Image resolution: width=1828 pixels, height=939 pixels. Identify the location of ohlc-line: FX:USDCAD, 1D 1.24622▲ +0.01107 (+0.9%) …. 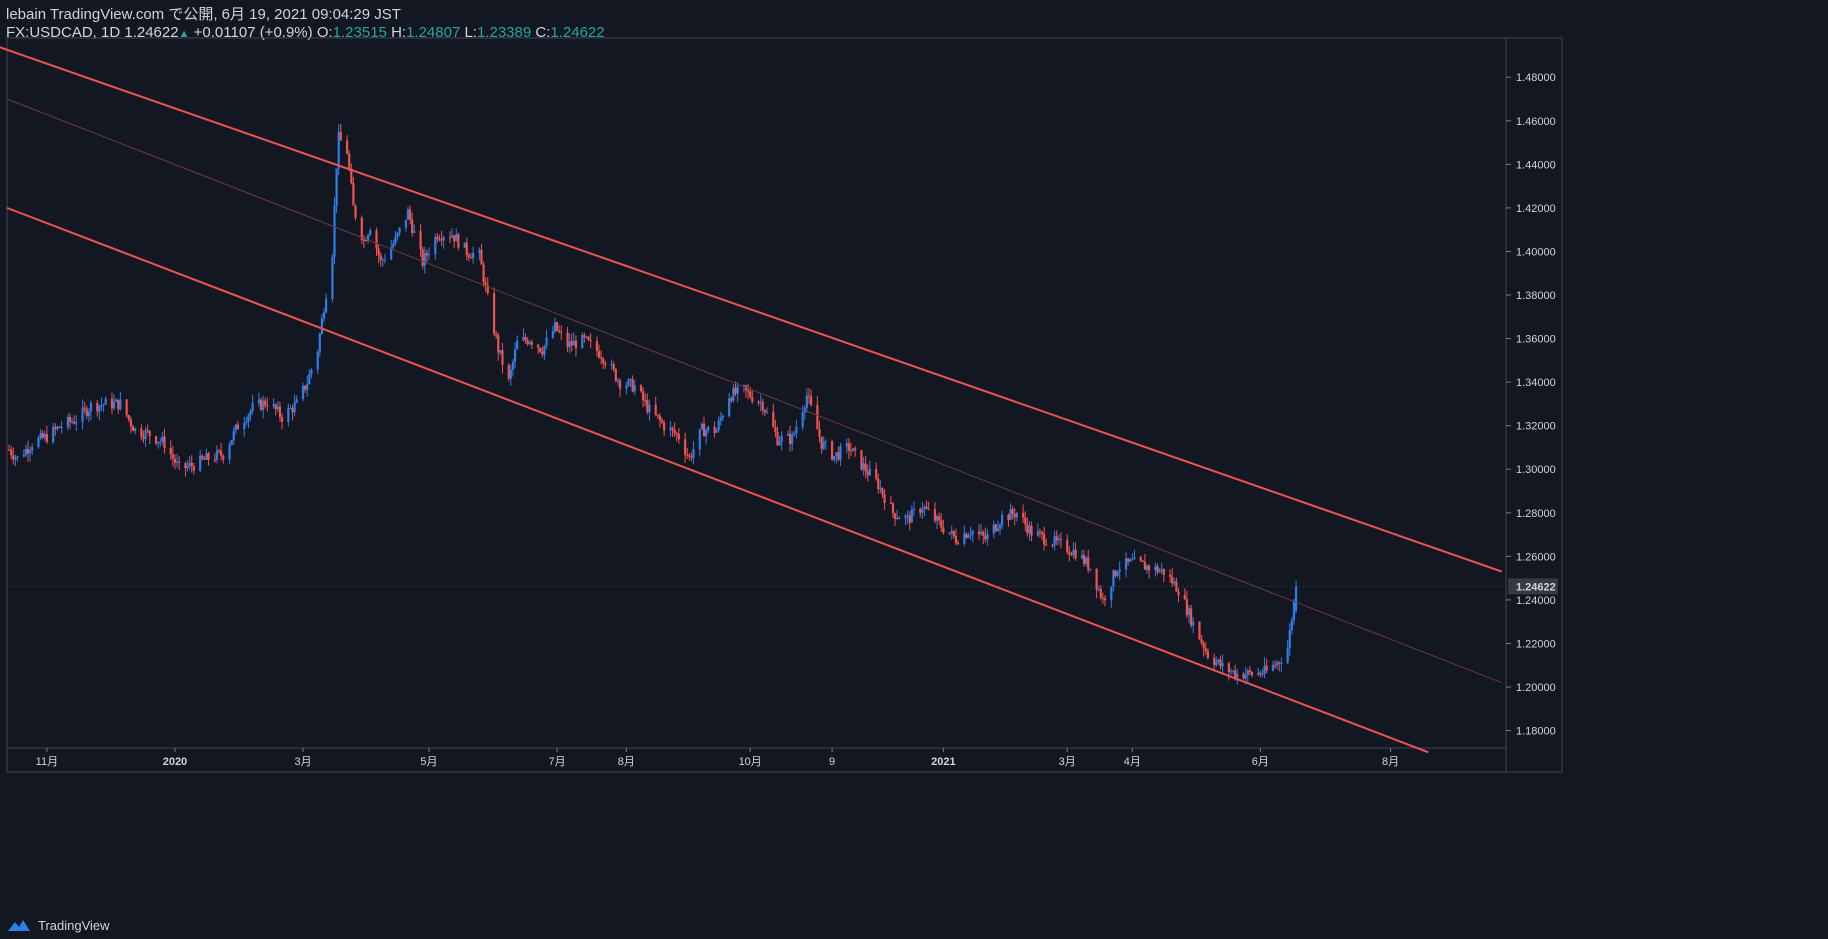
(305, 33).